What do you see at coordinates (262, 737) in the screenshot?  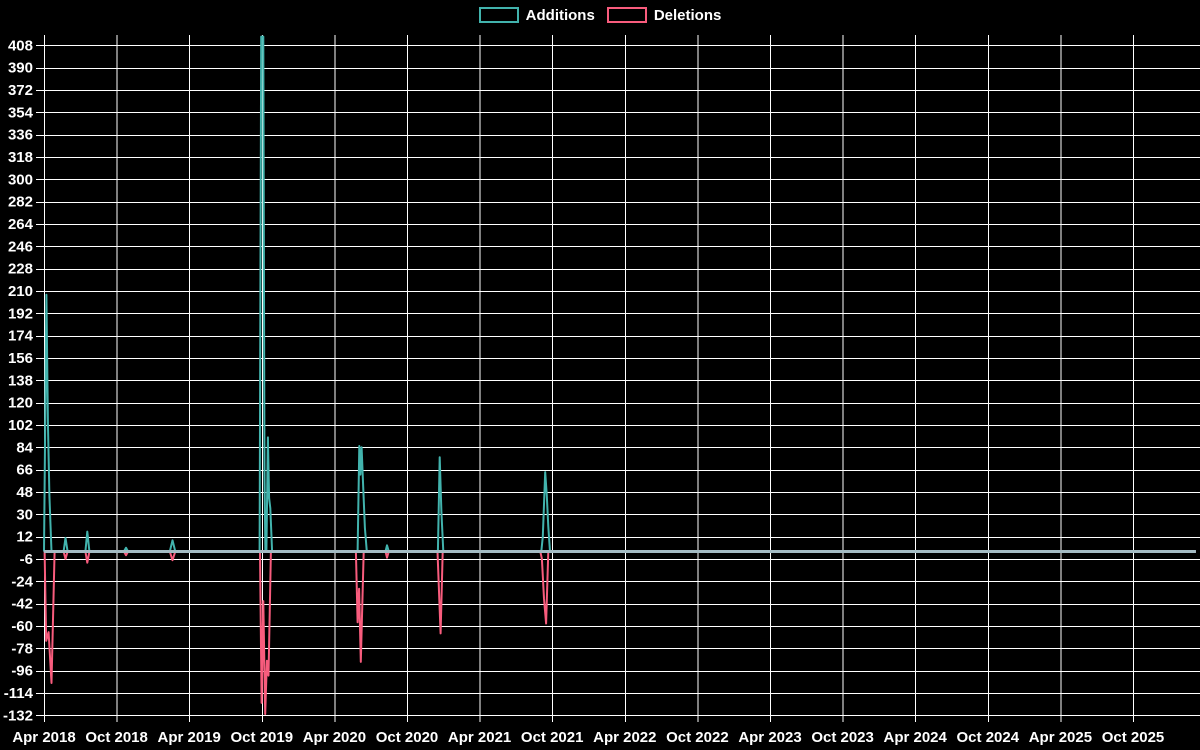 I see `x-tick-label: Oct 2019` at bounding box center [262, 737].